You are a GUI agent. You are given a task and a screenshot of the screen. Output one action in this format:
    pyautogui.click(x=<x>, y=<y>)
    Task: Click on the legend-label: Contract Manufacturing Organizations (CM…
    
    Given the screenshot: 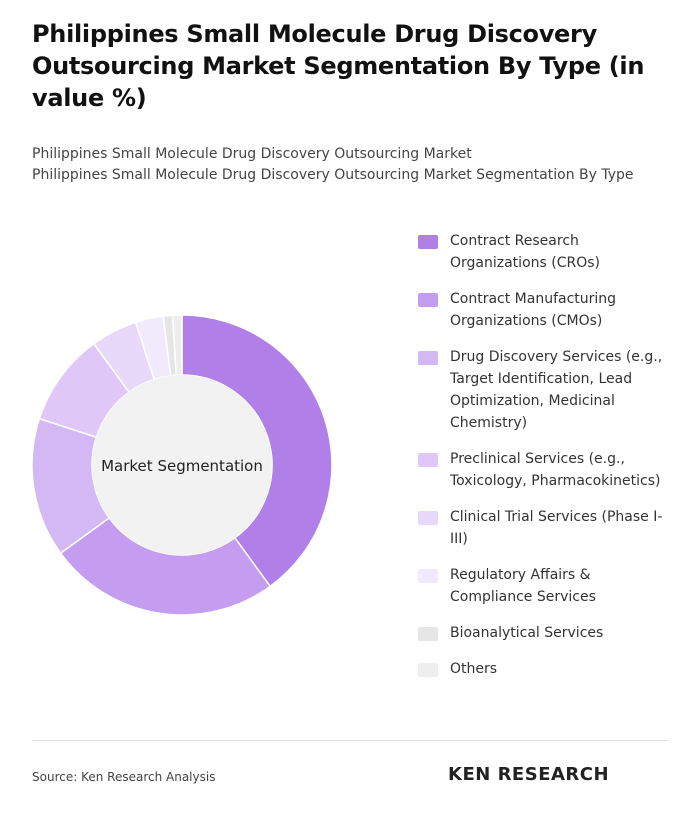 What is the action you would take?
    pyautogui.click(x=533, y=310)
    